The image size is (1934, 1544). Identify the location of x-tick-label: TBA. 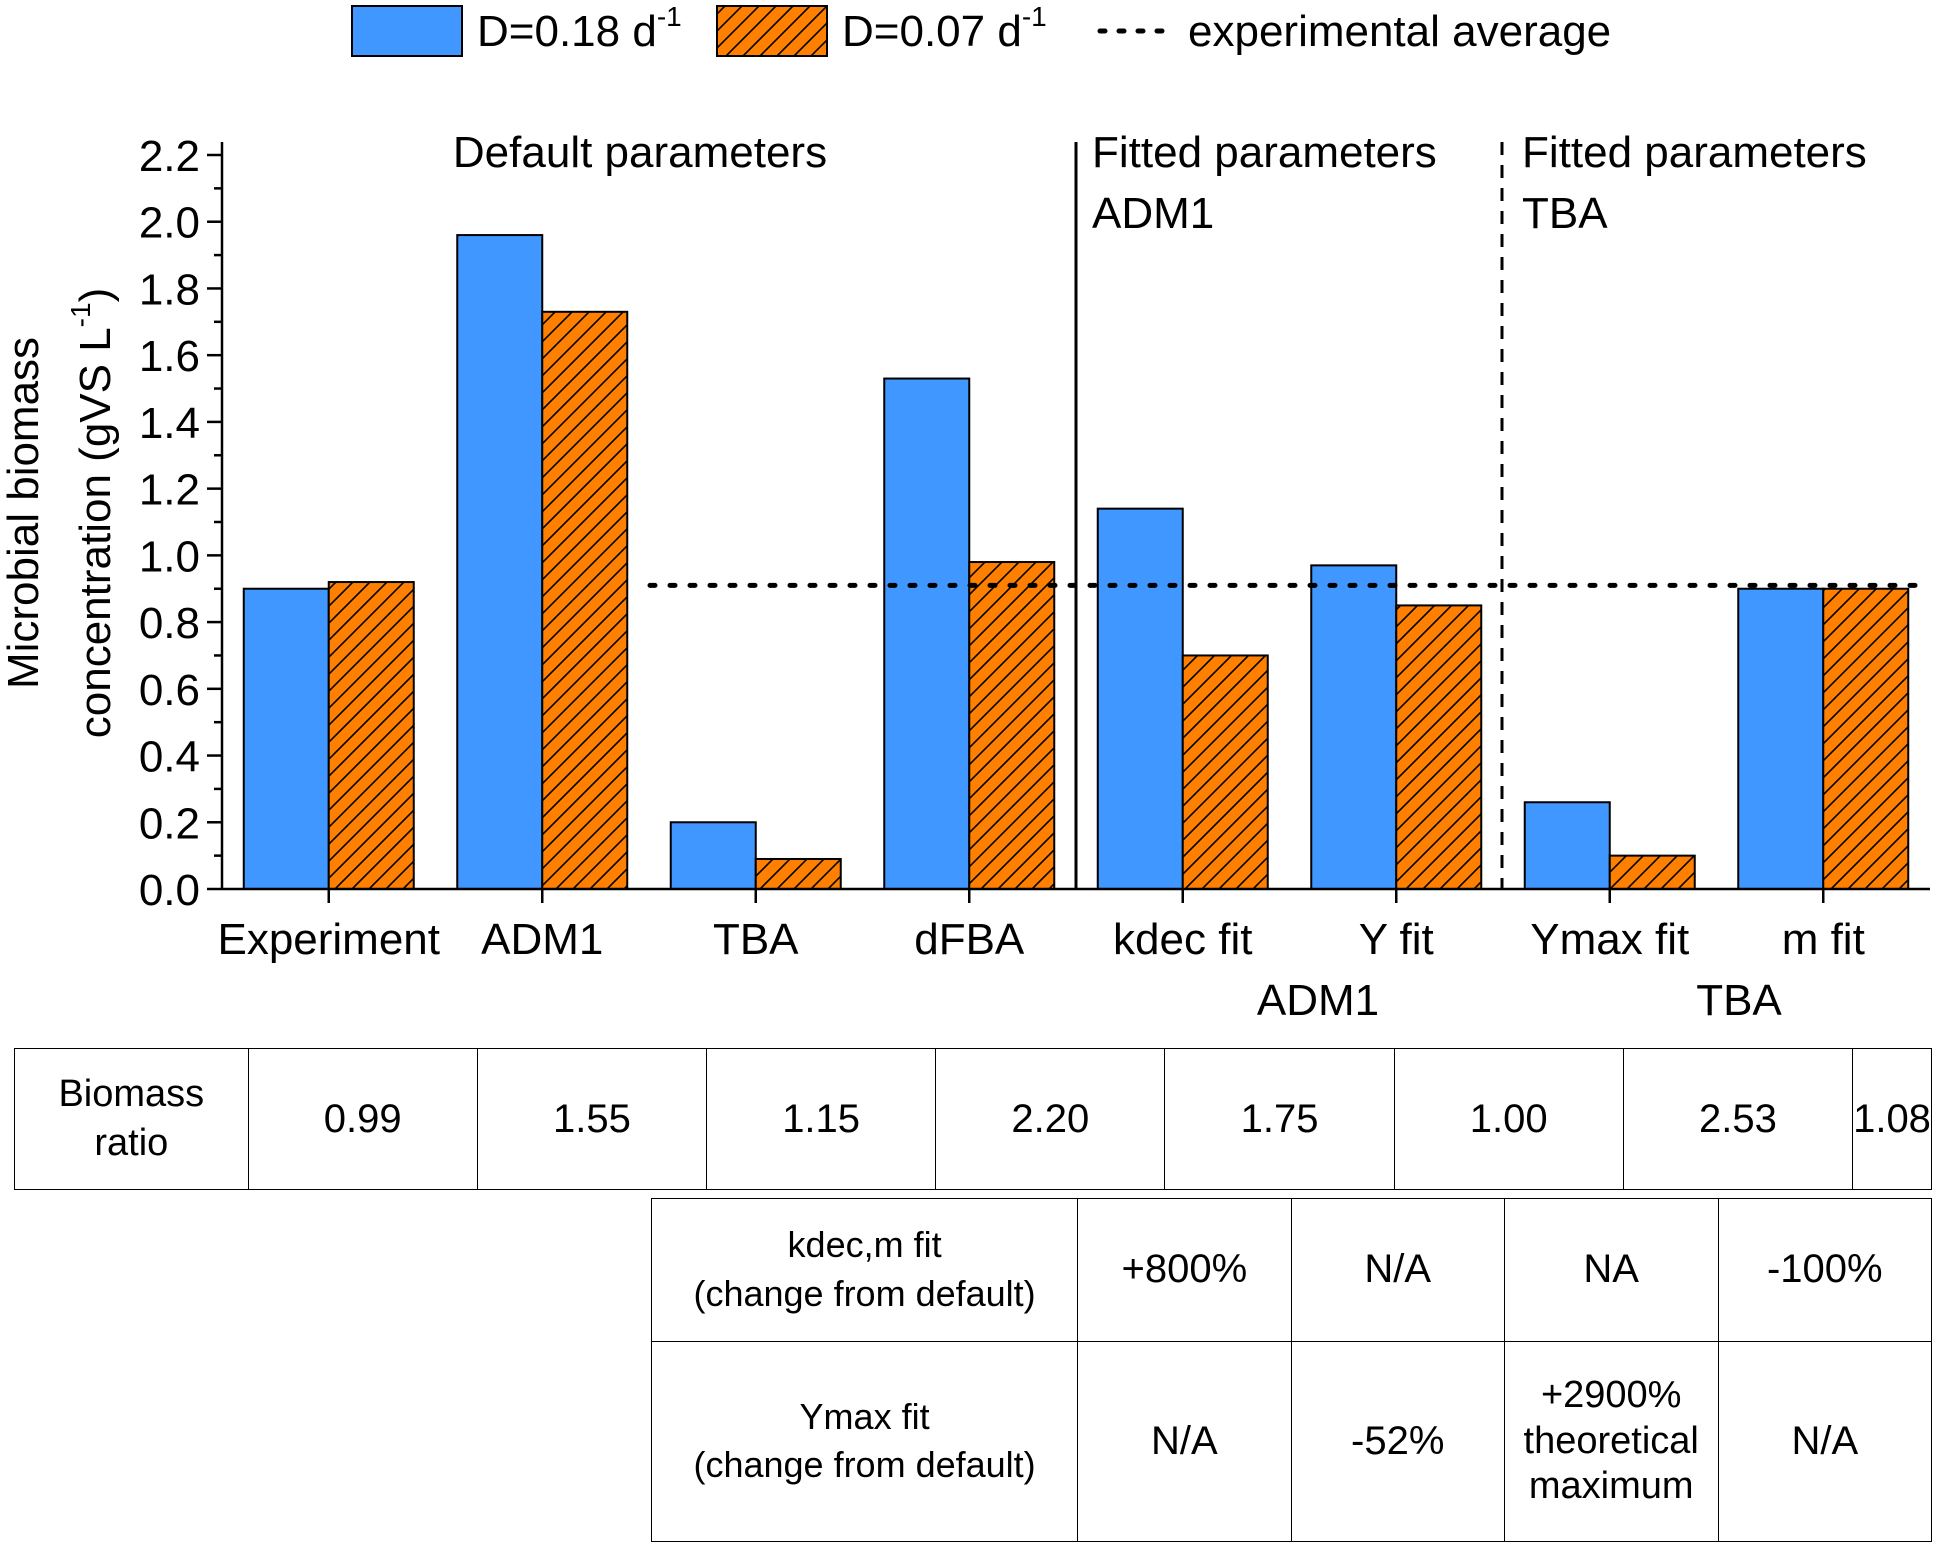
(756, 939).